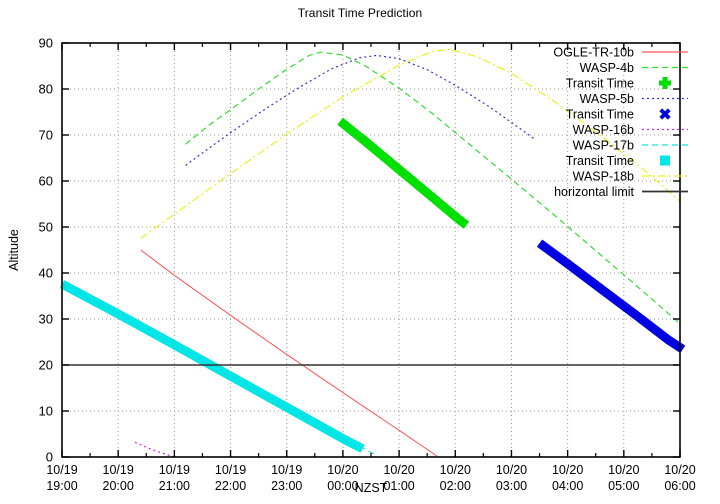 This screenshot has height=504, width=720. Describe the element at coordinates (61, 486) in the screenshot. I see `x-tick-time: 19:00` at that location.